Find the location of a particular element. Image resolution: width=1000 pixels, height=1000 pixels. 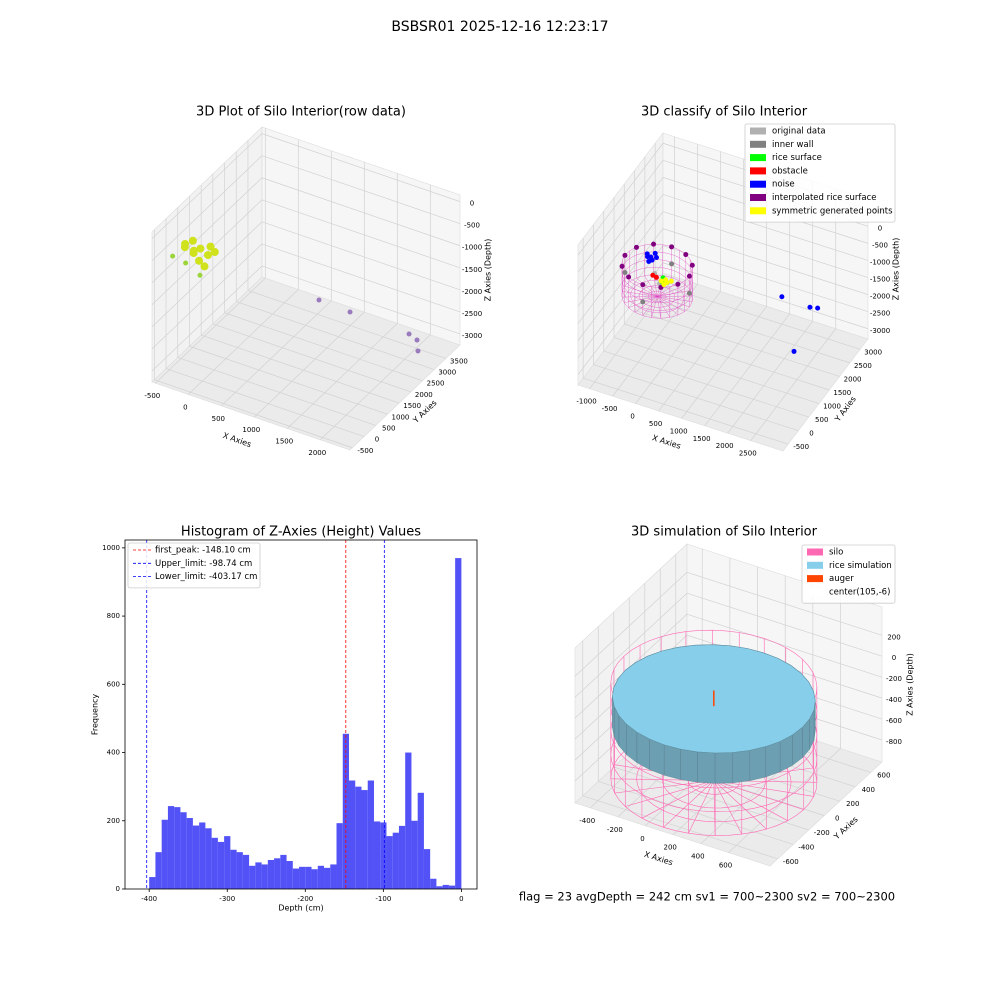

x-tick-label: 0 is located at coordinates (642, 839).